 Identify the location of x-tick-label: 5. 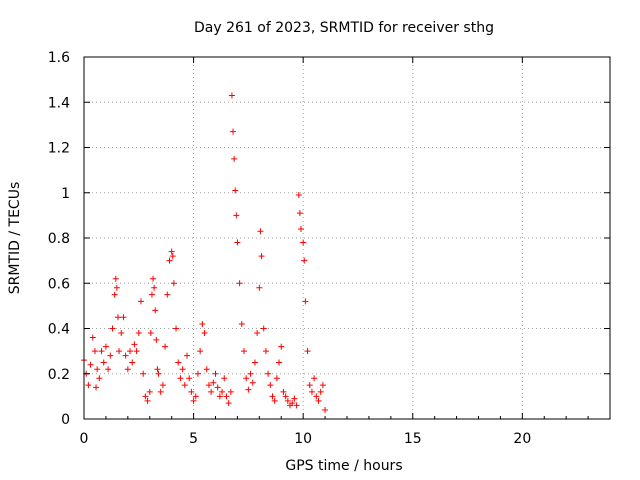
(193, 439).